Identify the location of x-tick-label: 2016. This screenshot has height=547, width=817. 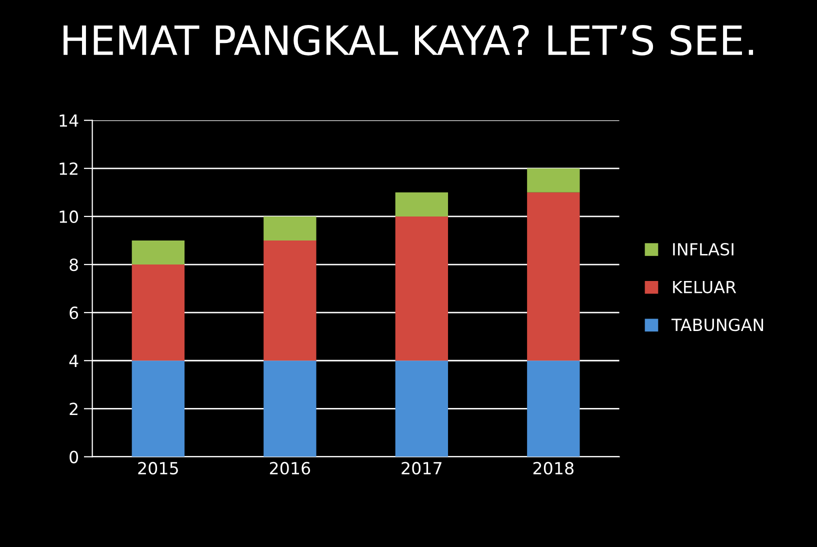
(290, 468).